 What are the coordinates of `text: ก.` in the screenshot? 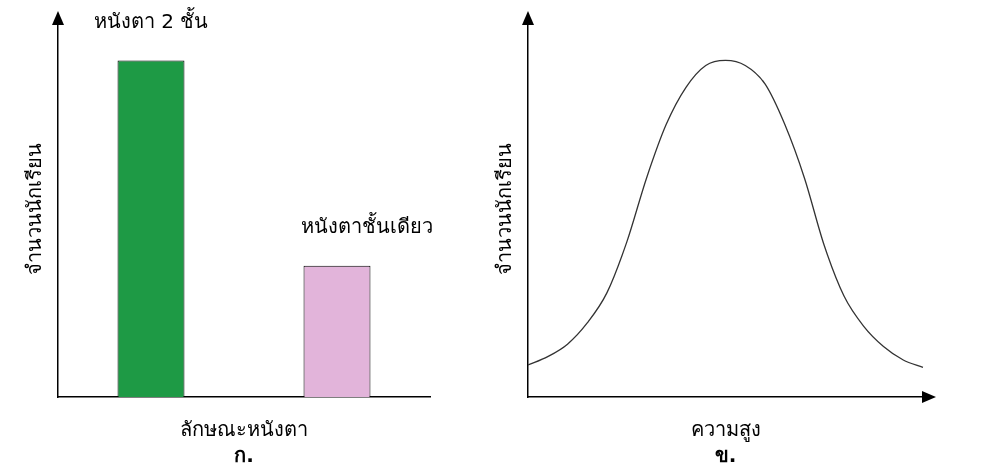 It's located at (244, 455).